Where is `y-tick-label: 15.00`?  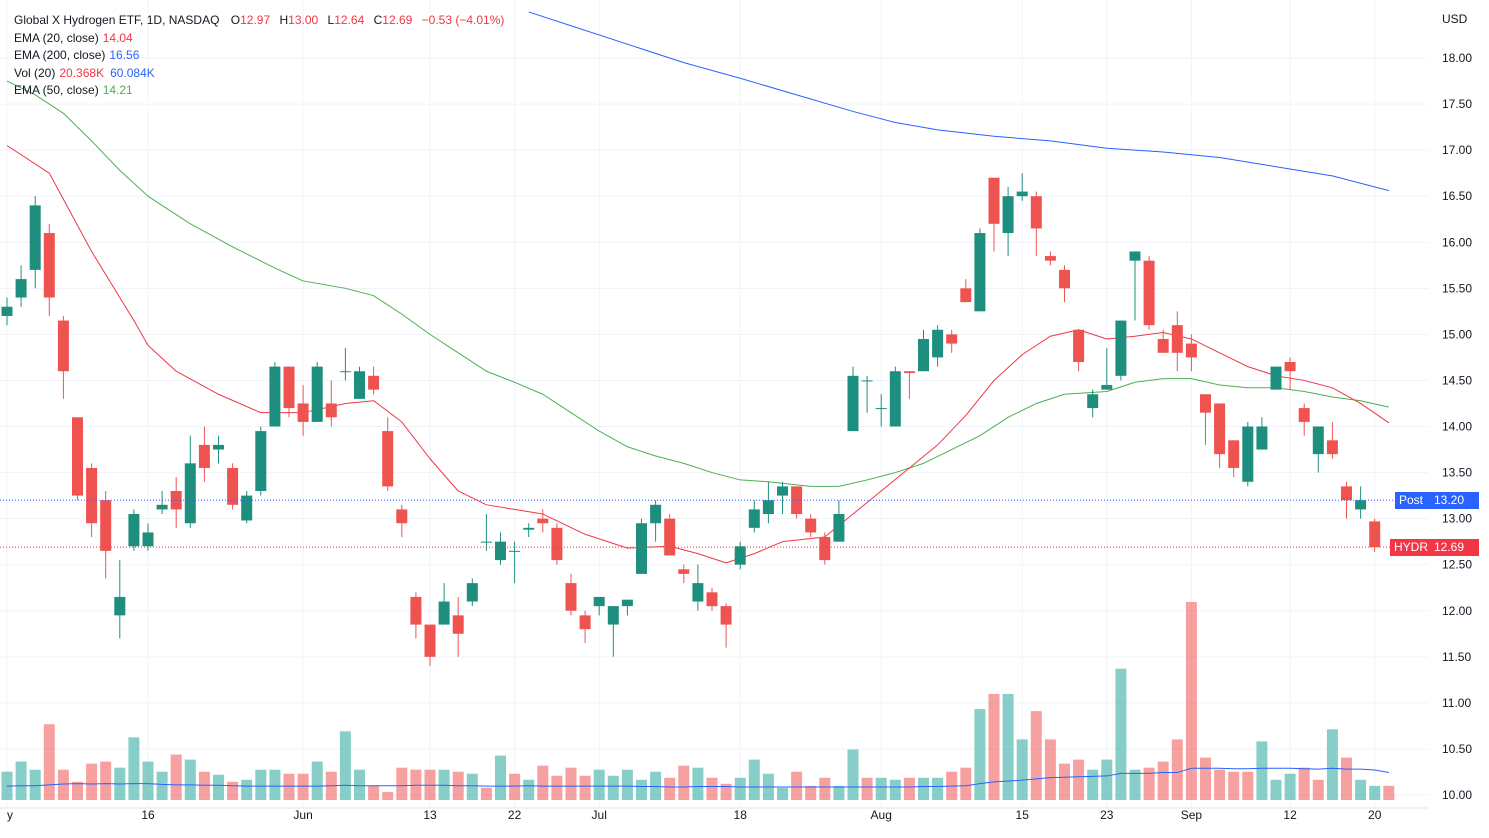
y-tick-label: 15.00 is located at coordinates (1457, 334).